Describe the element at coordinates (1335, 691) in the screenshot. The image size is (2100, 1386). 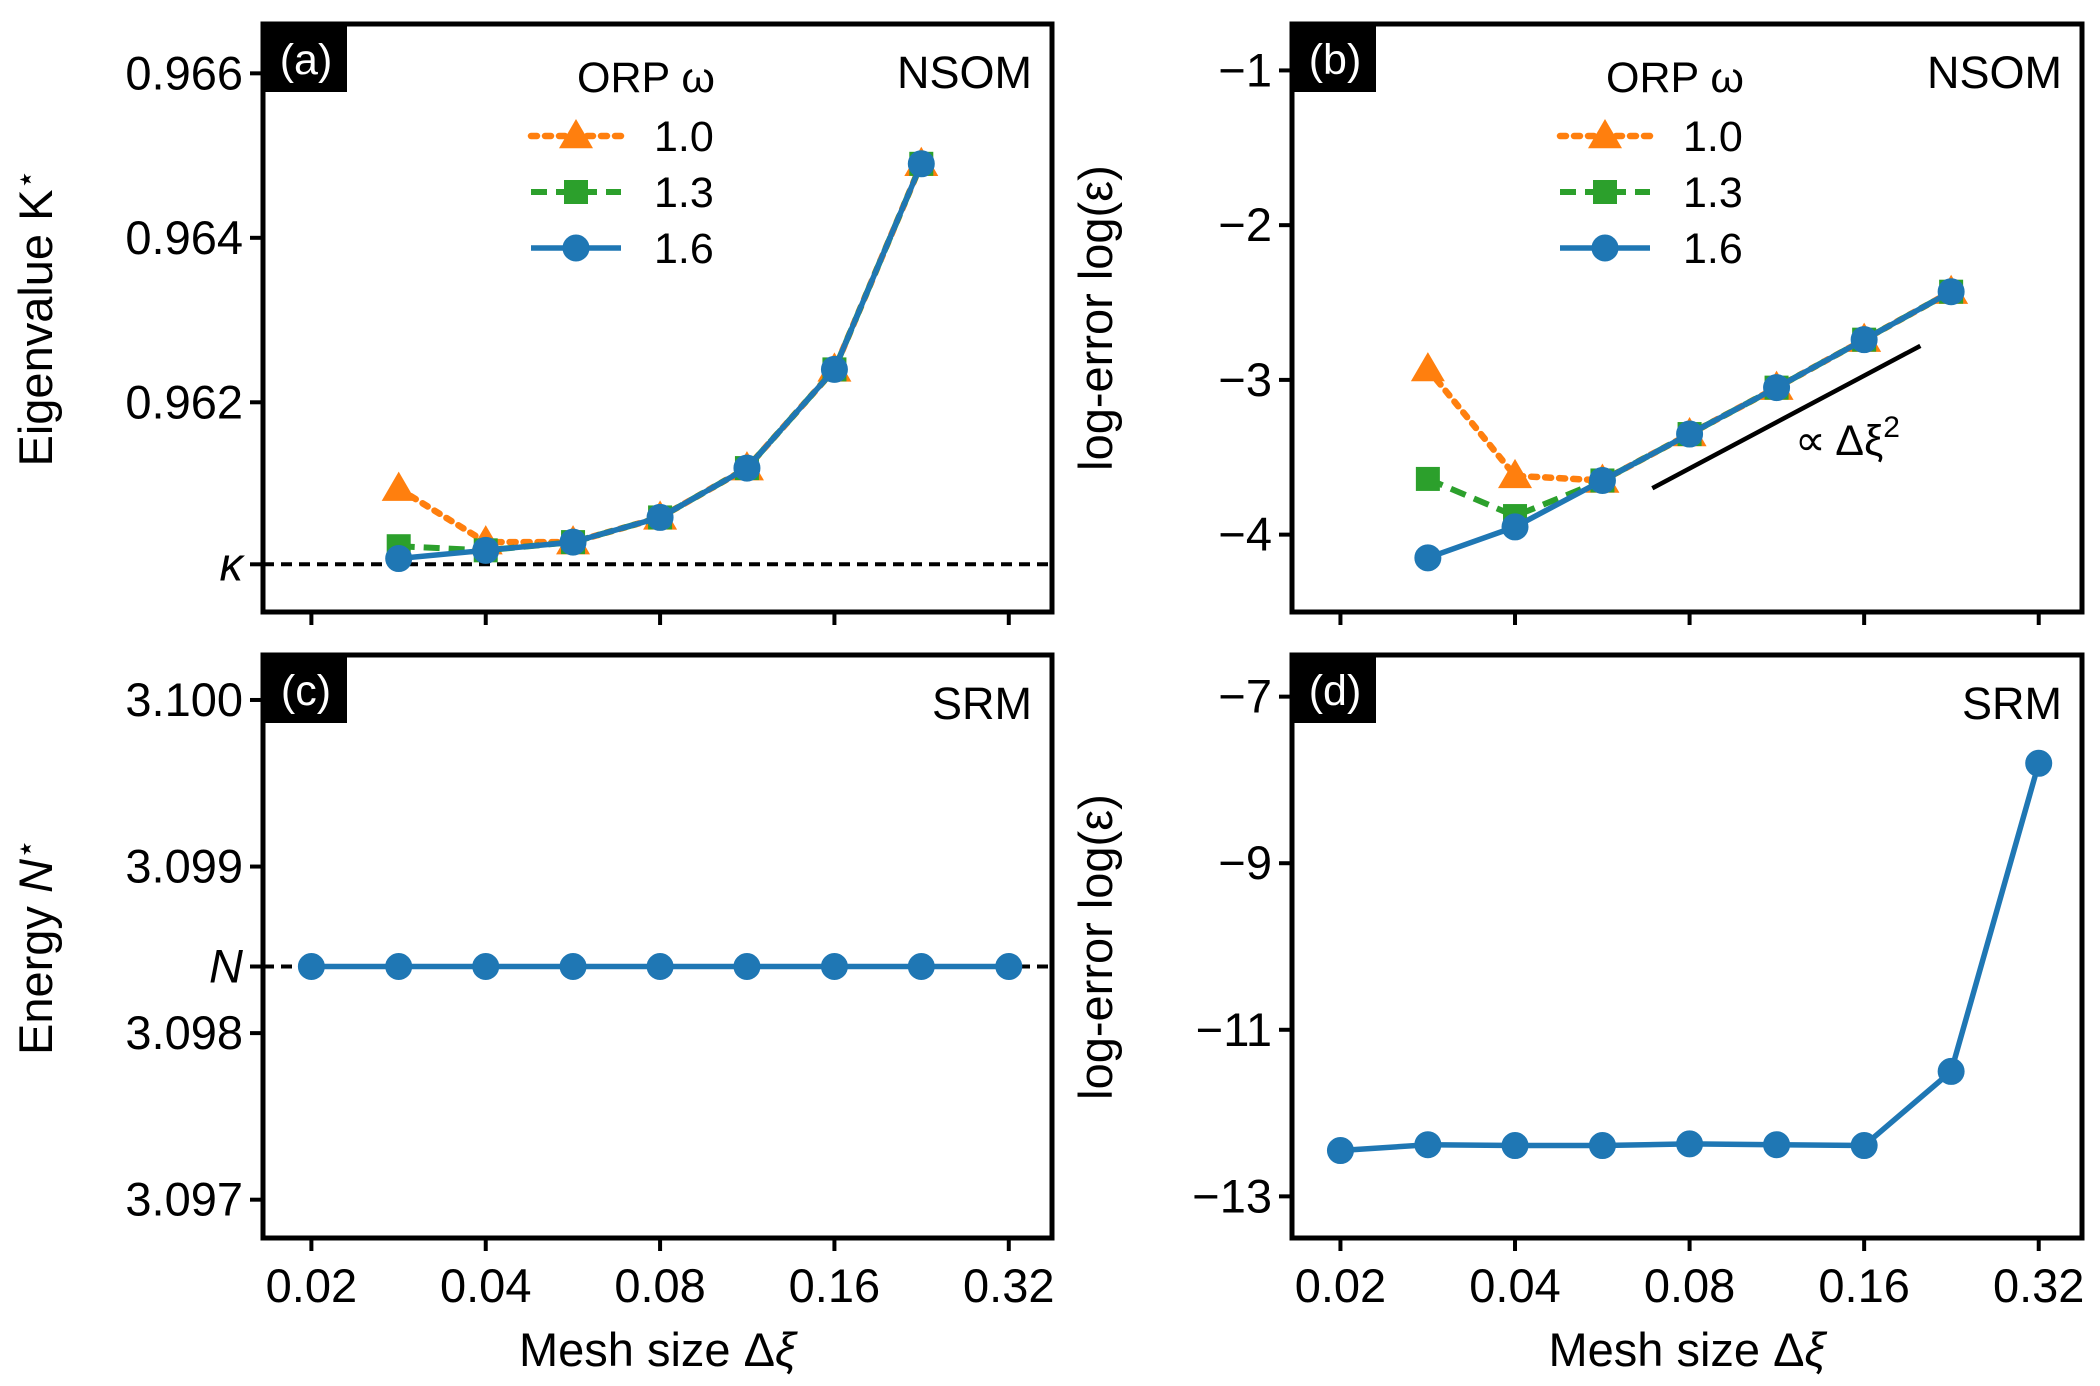
I see `panel-label: (d)` at that location.